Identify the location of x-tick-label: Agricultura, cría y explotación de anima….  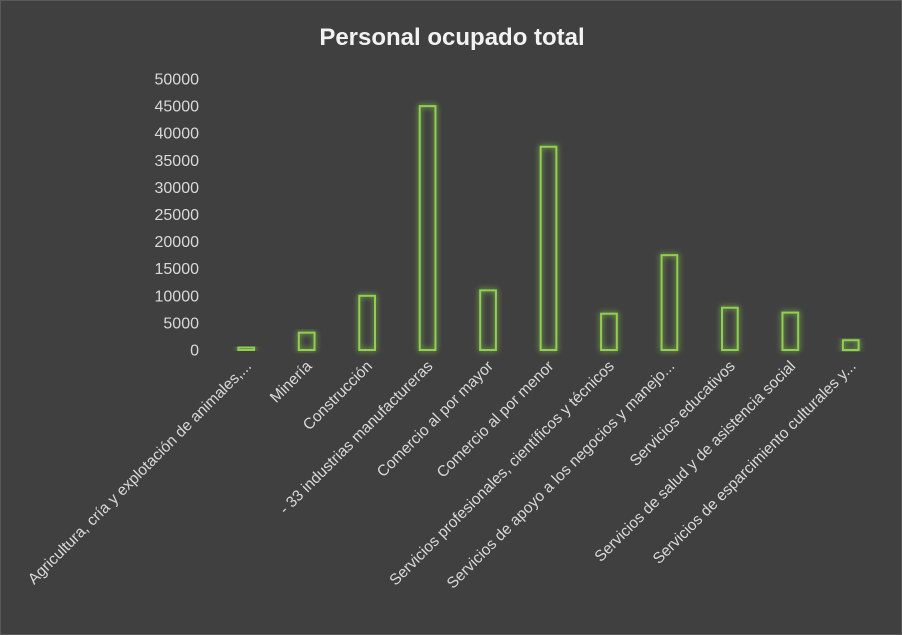
(140, 473).